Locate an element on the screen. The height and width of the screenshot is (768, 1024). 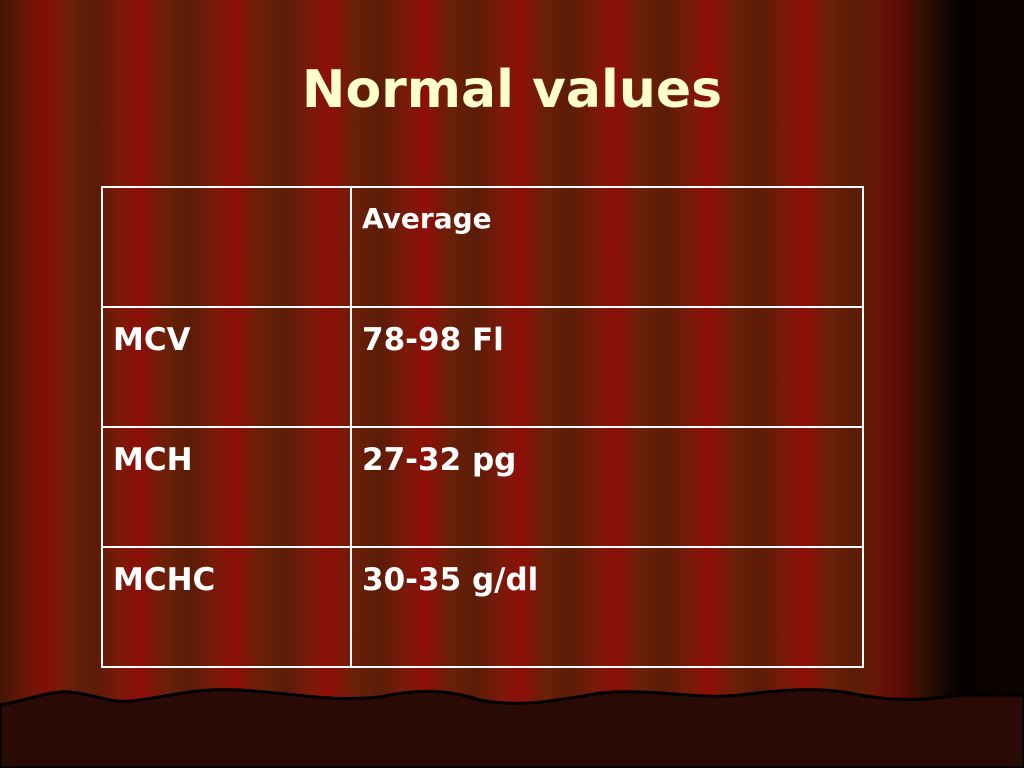
header-row: Average is located at coordinates (482, 247).